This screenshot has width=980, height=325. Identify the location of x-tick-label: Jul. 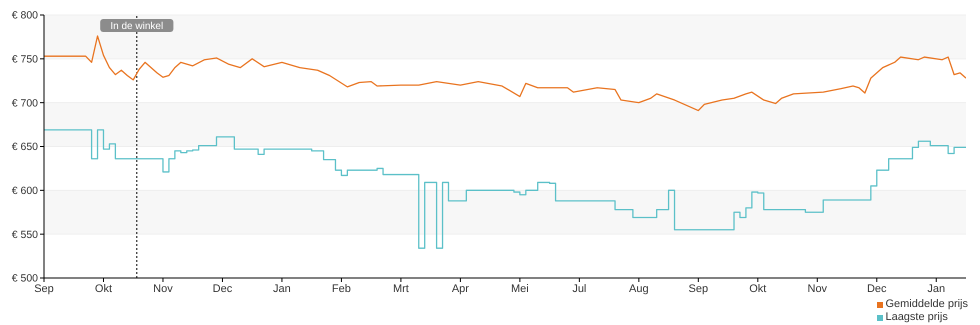
(579, 288).